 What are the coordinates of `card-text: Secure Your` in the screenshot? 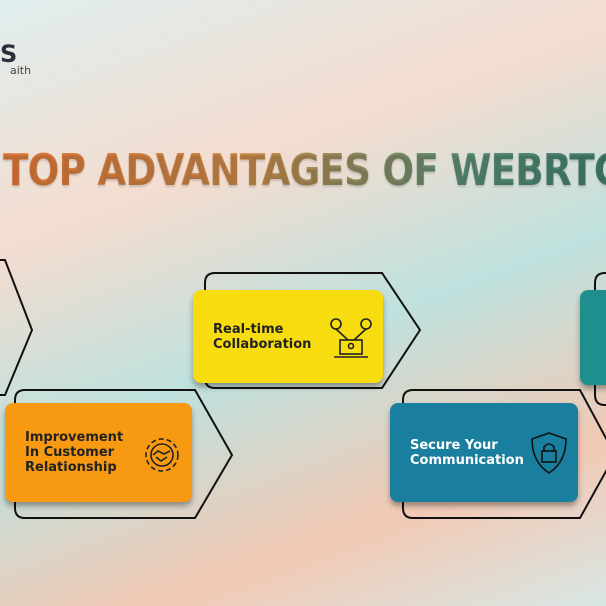 It's located at (454, 445).